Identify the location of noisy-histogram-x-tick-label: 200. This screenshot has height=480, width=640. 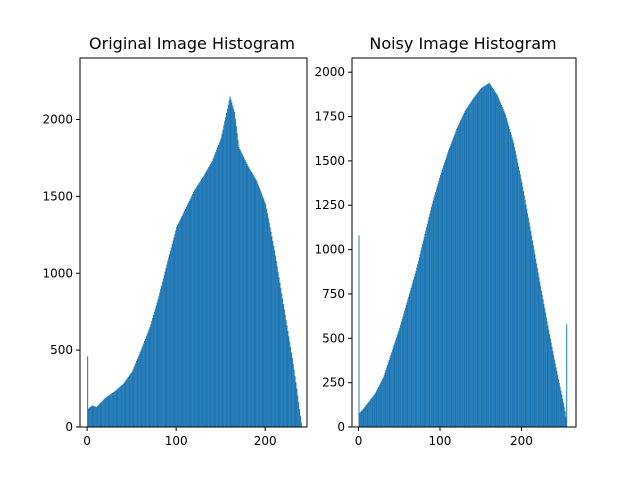
(521, 441).